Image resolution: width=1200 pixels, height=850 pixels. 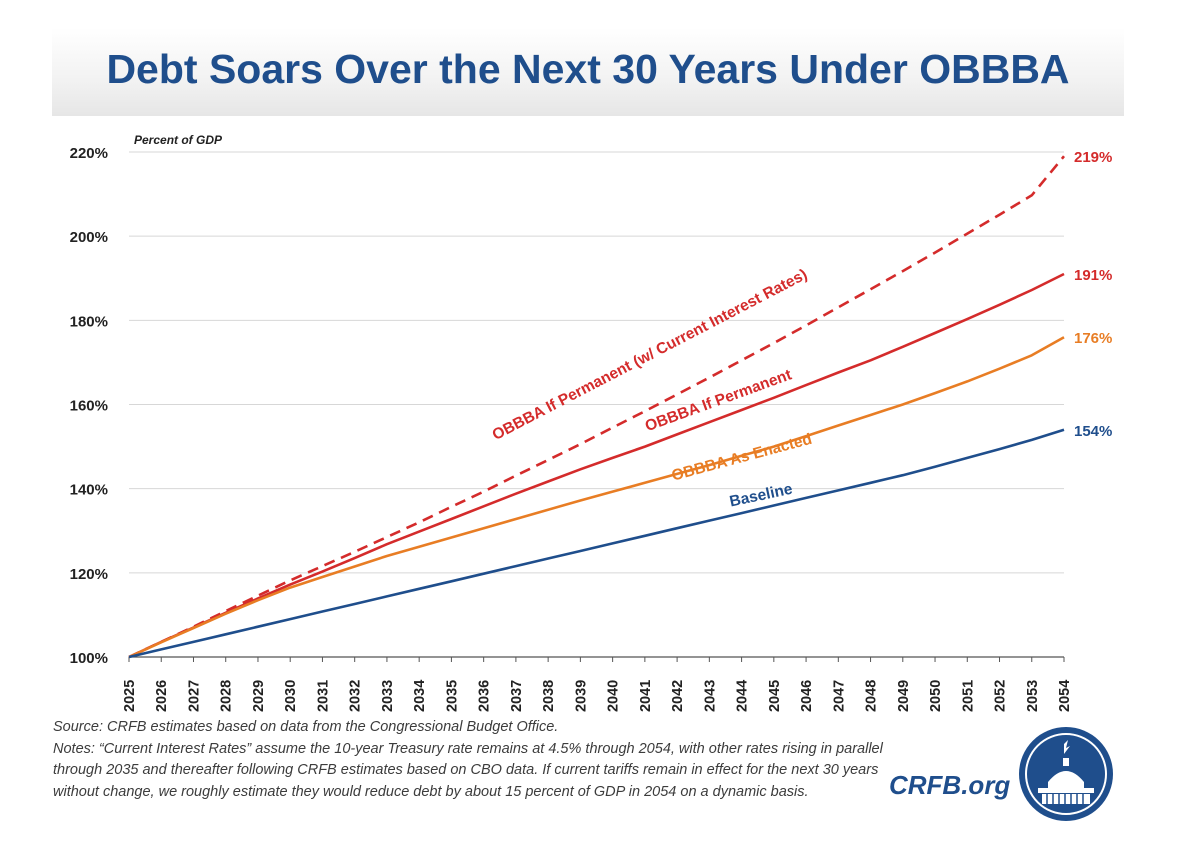 I want to click on y-tick-label: 160%, so click(x=89, y=406).